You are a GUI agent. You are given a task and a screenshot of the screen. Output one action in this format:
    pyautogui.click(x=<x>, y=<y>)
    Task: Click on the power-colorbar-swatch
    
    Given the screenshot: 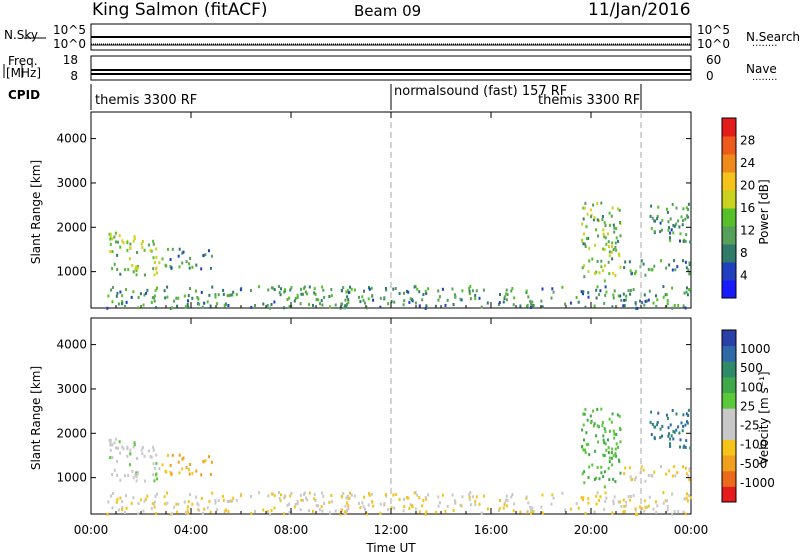 What is the action you would take?
    pyautogui.click(x=729, y=217)
    